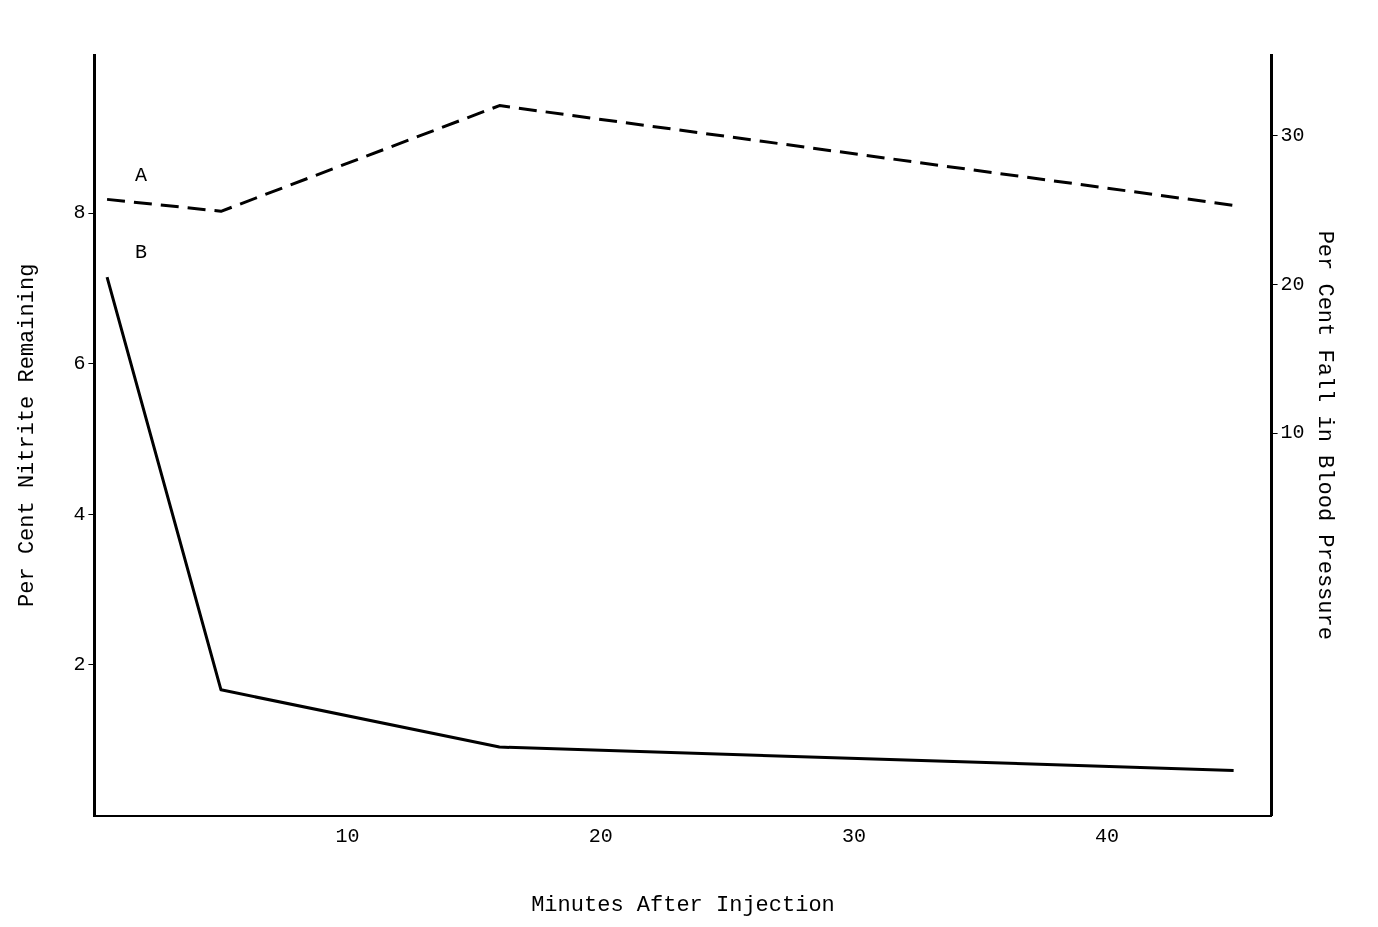 This screenshot has height=927, width=1378. Describe the element at coordinates (1292, 433) in the screenshot. I see `y2-tick-label: 10` at that location.